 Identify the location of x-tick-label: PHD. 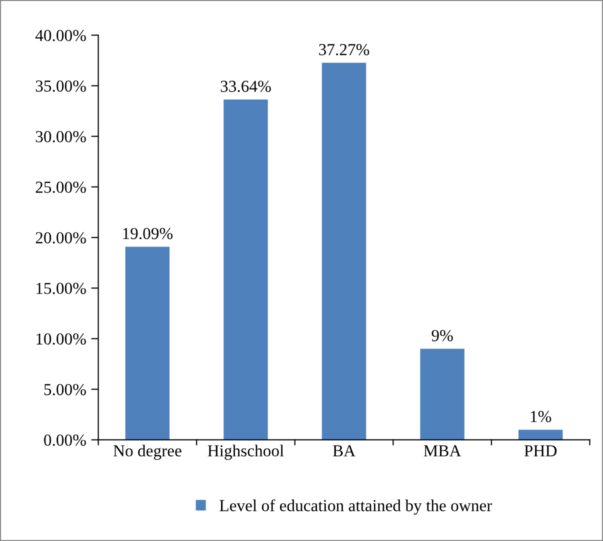
(540, 450).